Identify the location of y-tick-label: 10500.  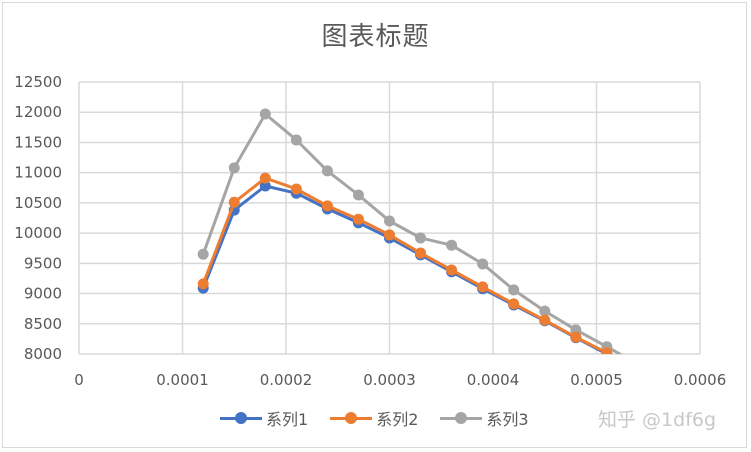
(38, 203).